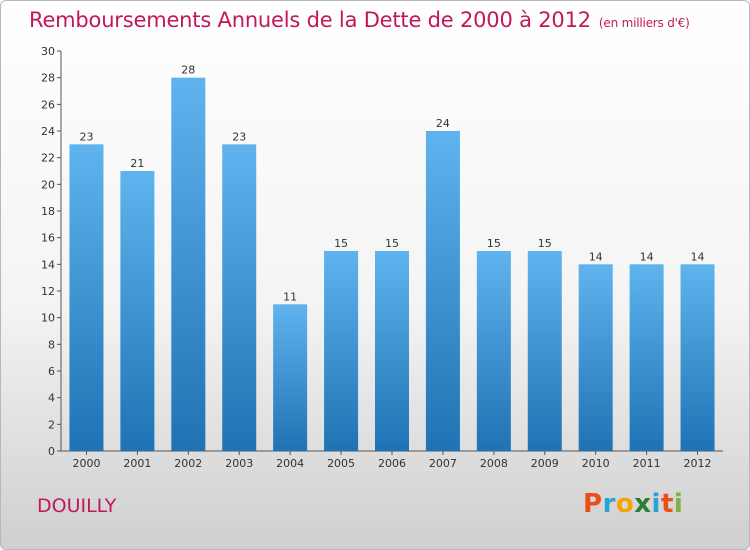  I want to click on y-tick-label: 26, so click(48, 104).